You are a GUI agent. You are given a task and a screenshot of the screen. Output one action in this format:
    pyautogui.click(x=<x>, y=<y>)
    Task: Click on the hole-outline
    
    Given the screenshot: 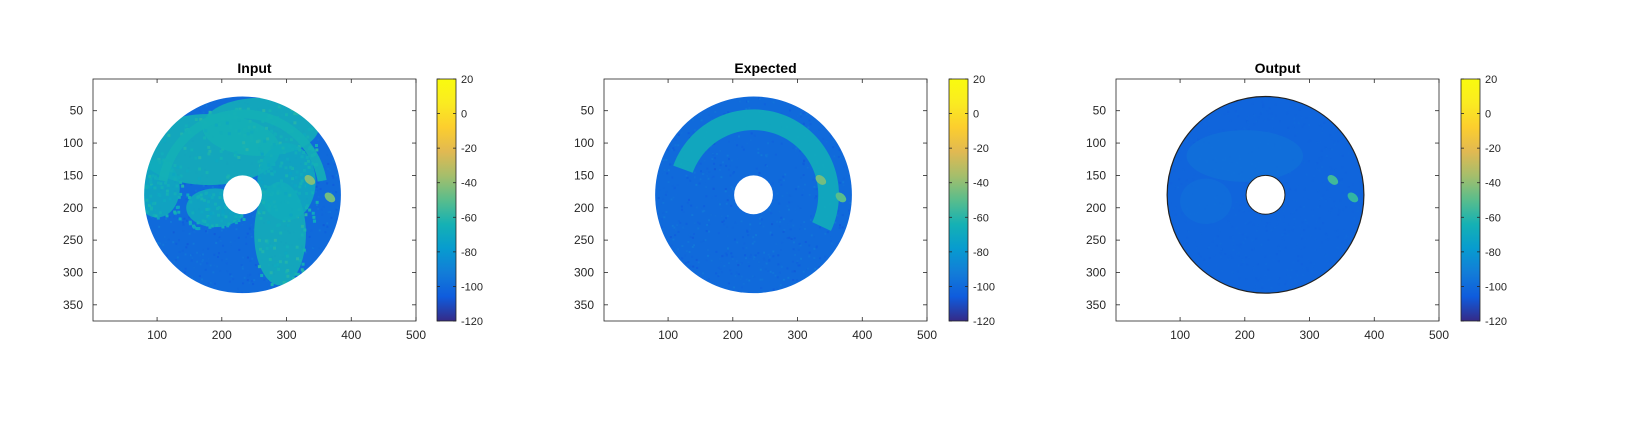 What is the action you would take?
    pyautogui.click(x=1265, y=194)
    